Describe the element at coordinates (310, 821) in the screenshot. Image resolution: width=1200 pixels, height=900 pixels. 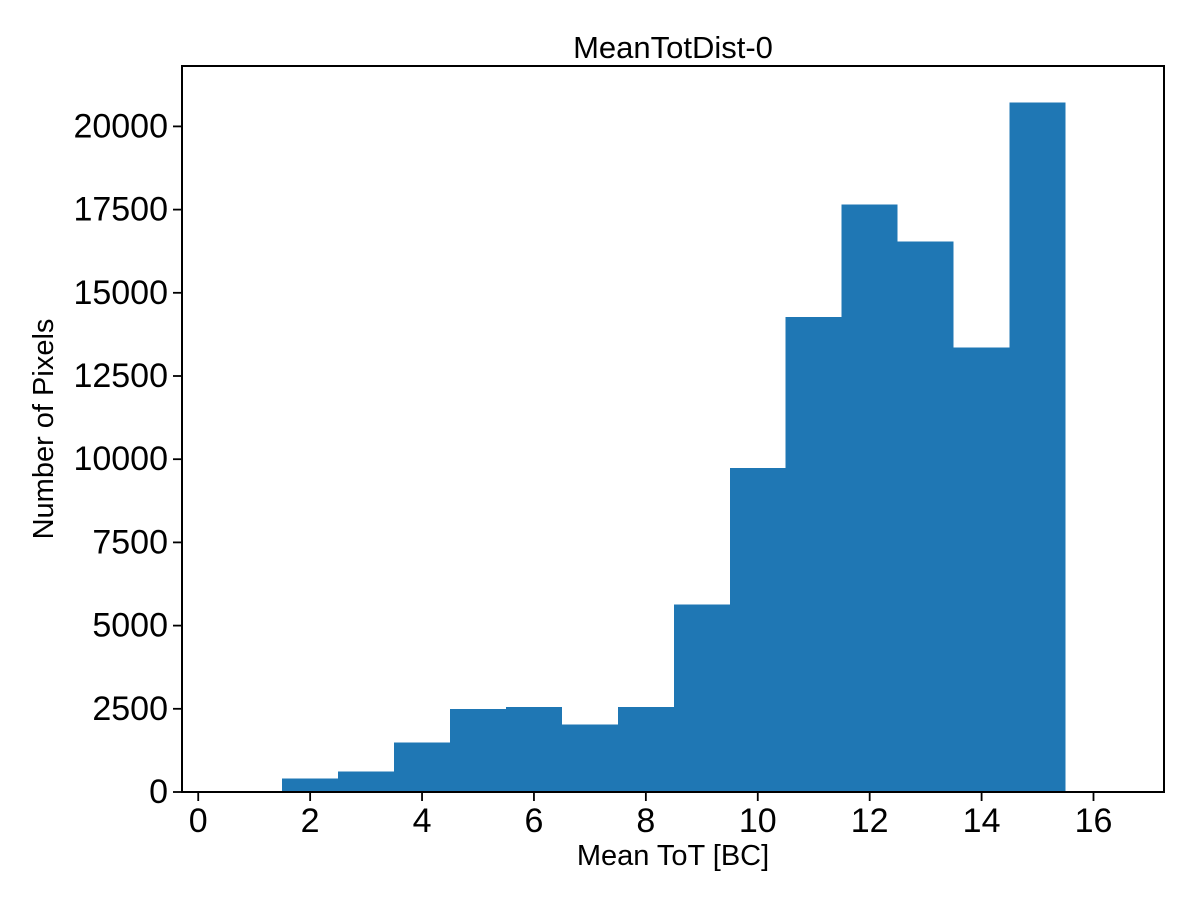
I see `x-tick-label: 2` at that location.